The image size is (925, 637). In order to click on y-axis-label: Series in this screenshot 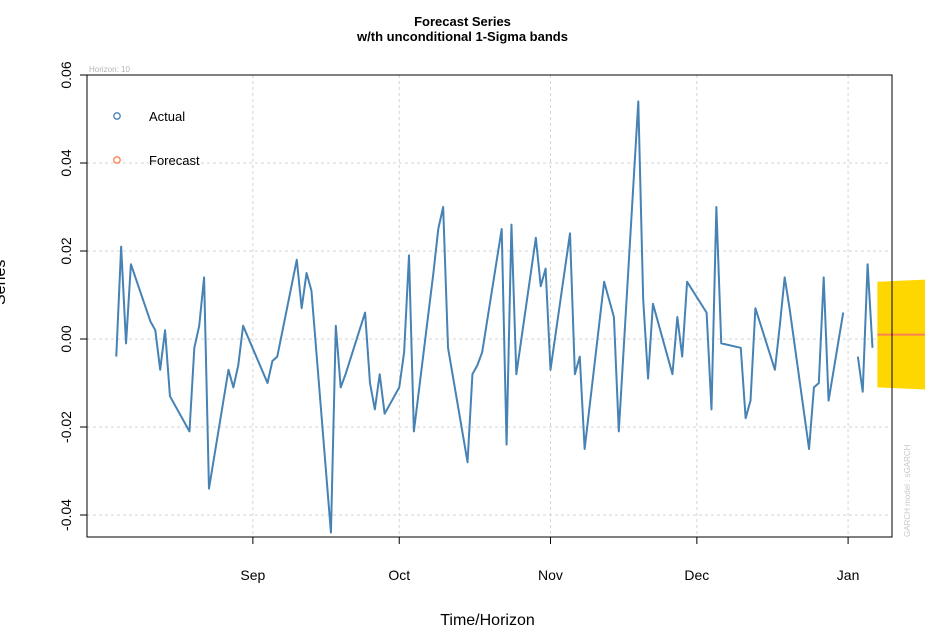, I will do `click(4, 282)`.